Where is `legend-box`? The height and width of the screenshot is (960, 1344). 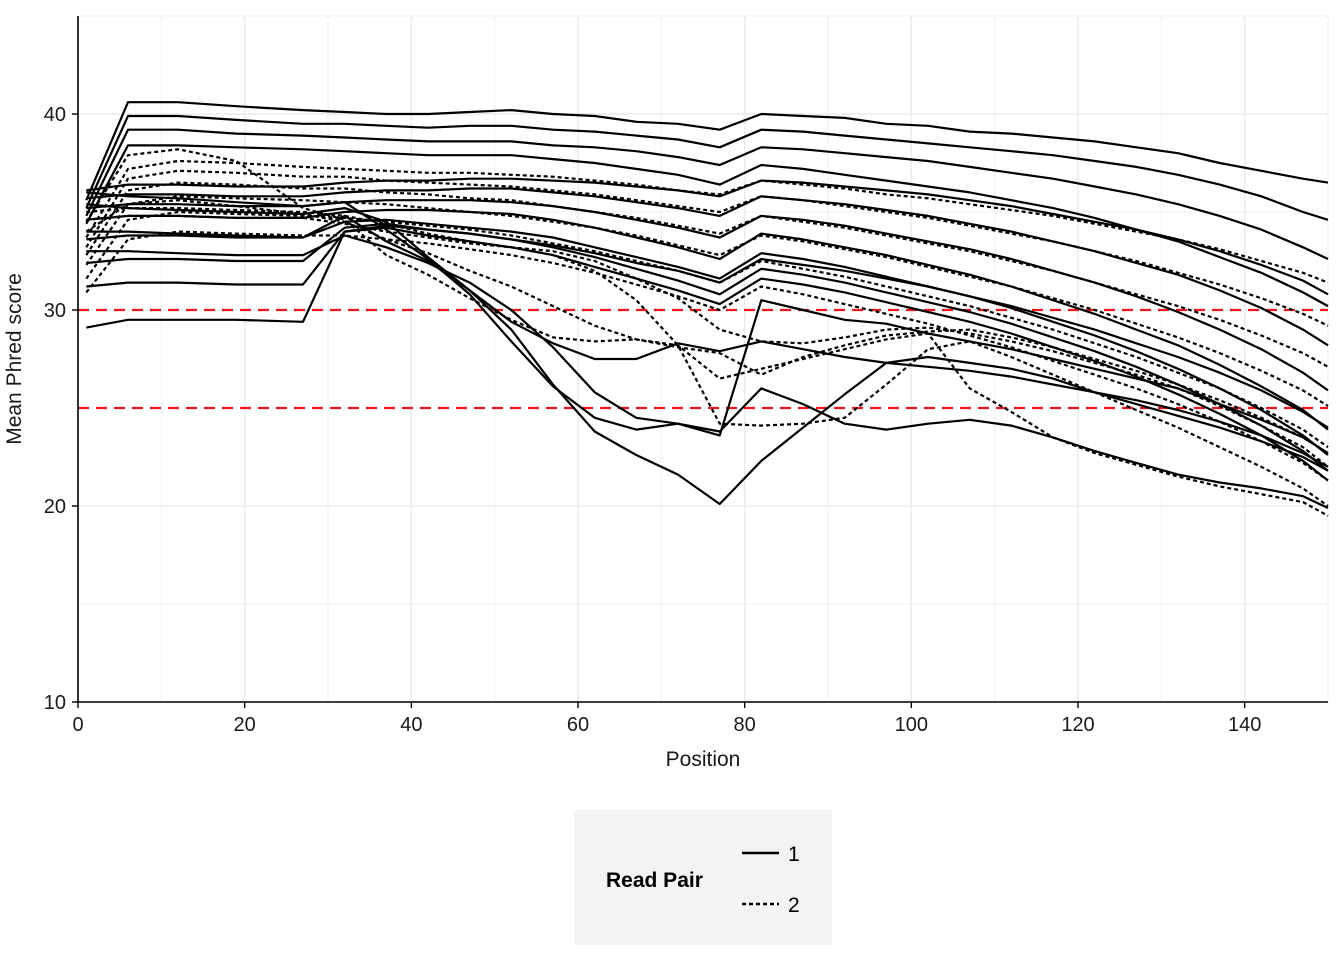
legend-box is located at coordinates (703, 877).